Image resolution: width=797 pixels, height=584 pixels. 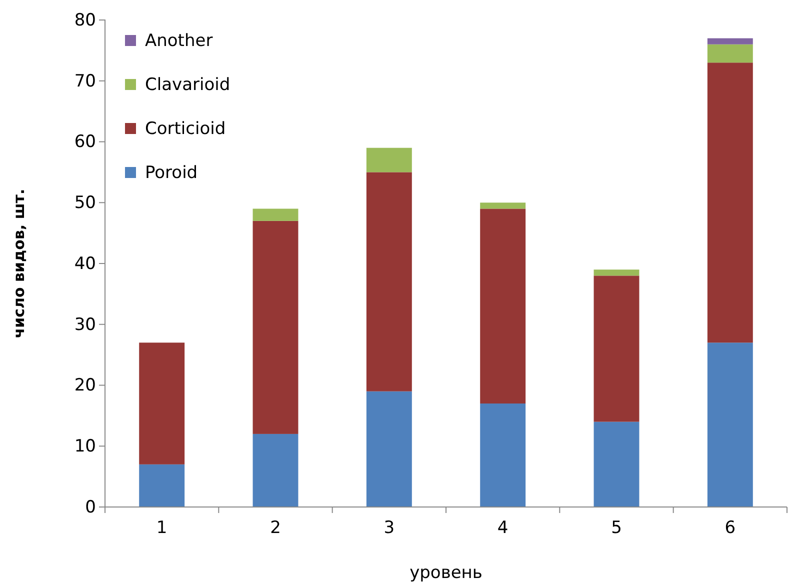 I want to click on y-tick-label: 40, so click(x=85, y=264).